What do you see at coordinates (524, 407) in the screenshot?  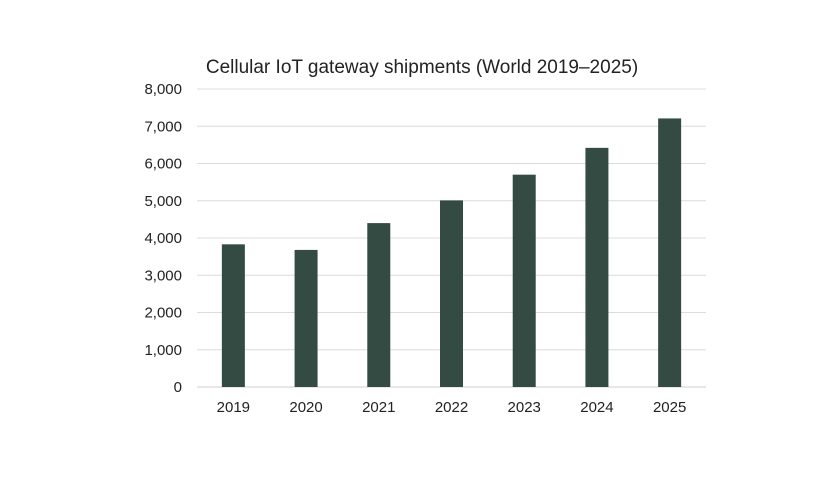 I see `x-tick-label: 2023` at bounding box center [524, 407].